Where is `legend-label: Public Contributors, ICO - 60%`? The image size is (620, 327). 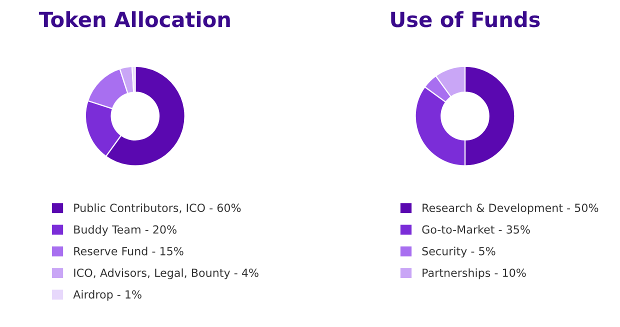 legend-label: Public Contributors, ICO - 60% is located at coordinates (157, 208).